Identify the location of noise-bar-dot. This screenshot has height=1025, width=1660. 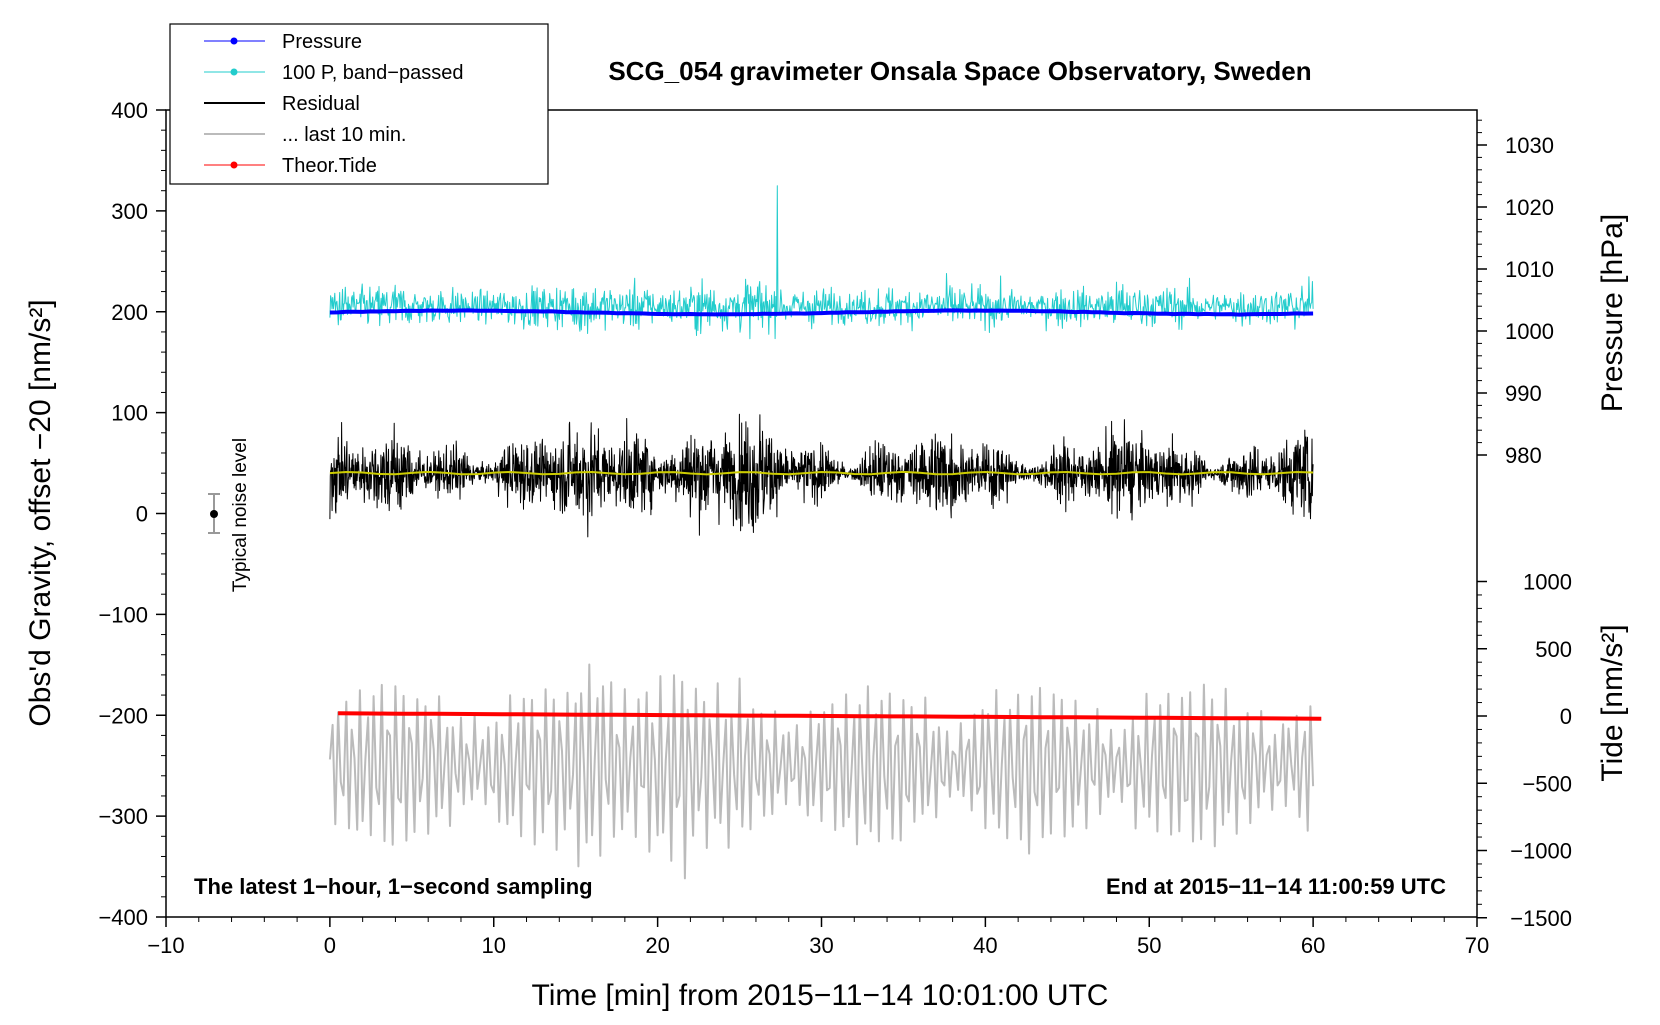
(214, 514).